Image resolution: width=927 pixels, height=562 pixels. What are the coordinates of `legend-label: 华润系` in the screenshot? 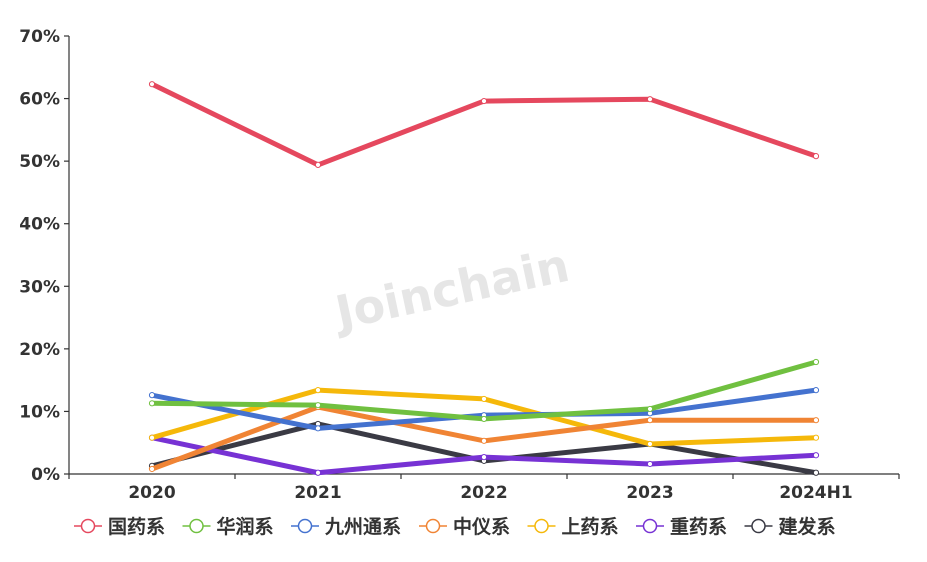 It's located at (245, 526).